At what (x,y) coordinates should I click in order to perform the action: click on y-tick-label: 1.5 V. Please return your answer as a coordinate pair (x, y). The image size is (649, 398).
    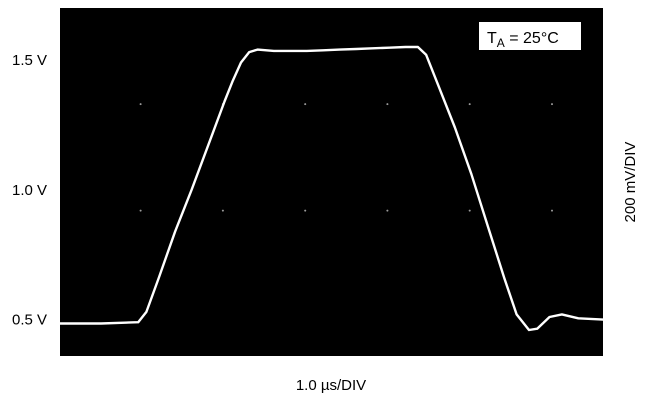
    Looking at the image, I should click on (29, 60).